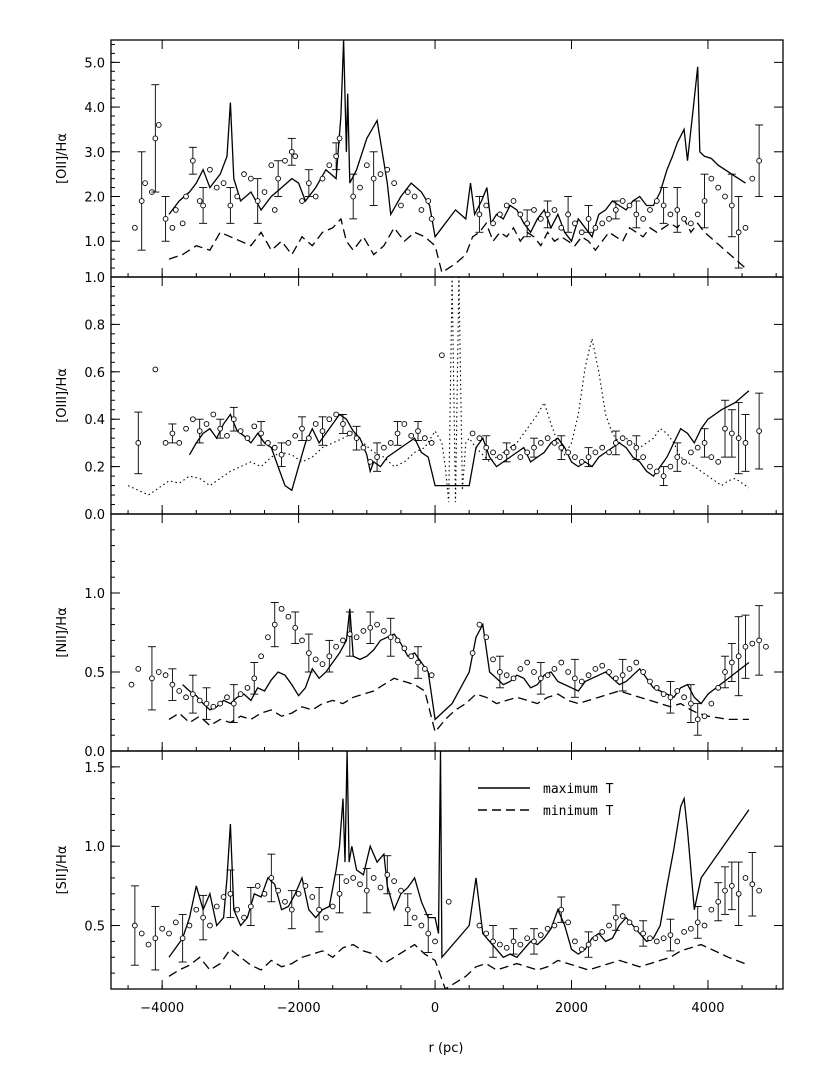 The image size is (830, 1075). I want to click on oii-ylabel: [OII]/Hα, so click(62, 158).